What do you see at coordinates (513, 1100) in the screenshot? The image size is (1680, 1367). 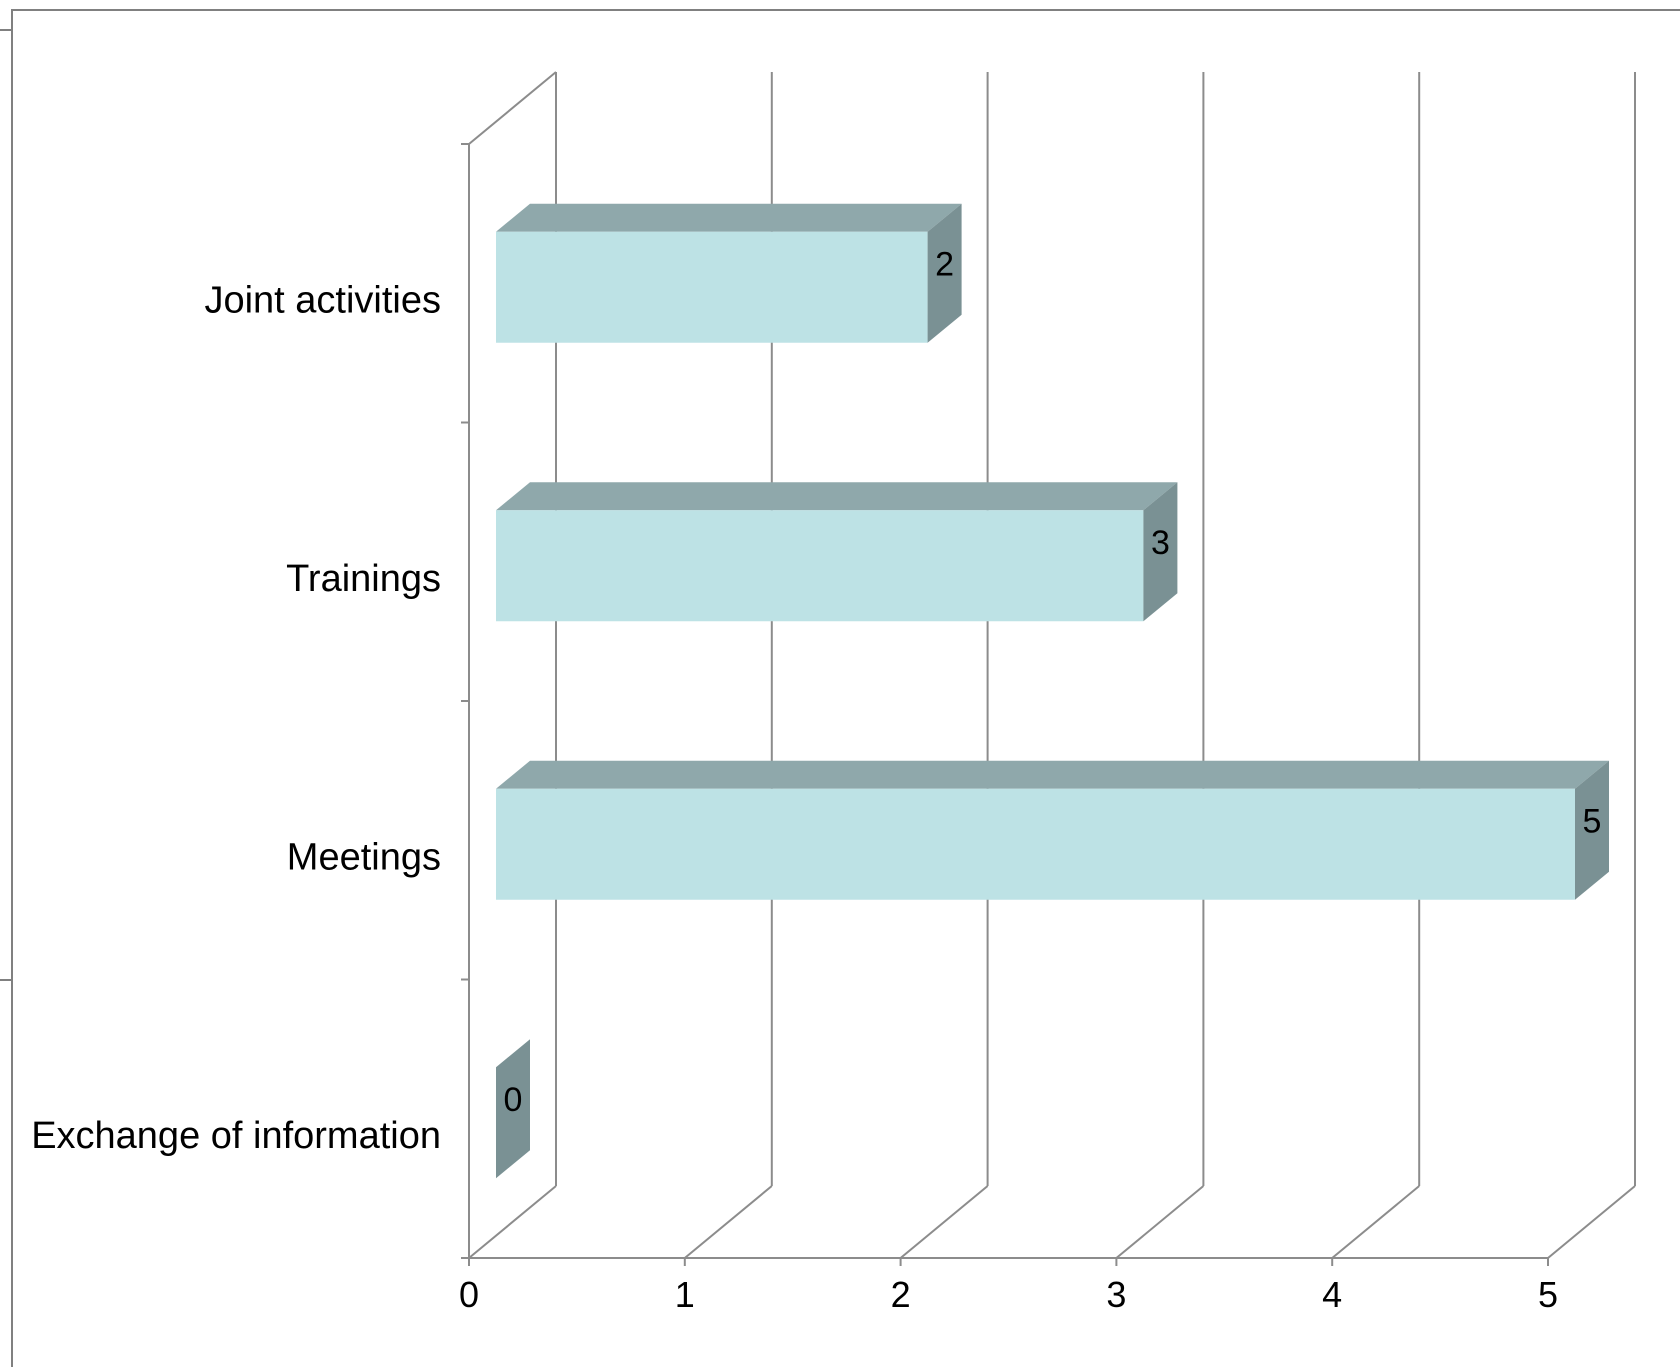 I see `data-label: 0` at bounding box center [513, 1100].